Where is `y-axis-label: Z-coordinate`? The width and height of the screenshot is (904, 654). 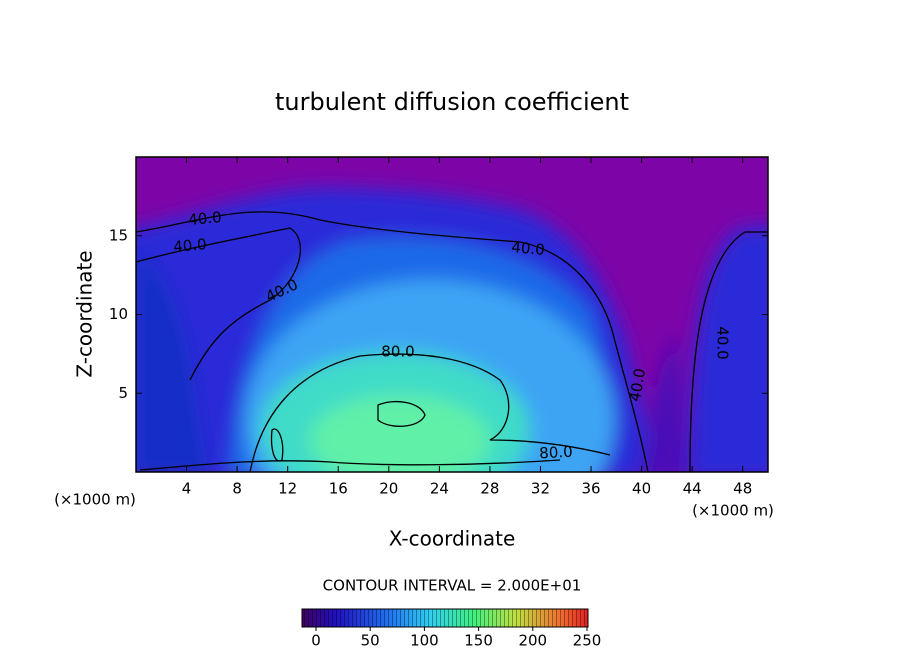
y-axis-label: Z-coordinate is located at coordinates (85, 313).